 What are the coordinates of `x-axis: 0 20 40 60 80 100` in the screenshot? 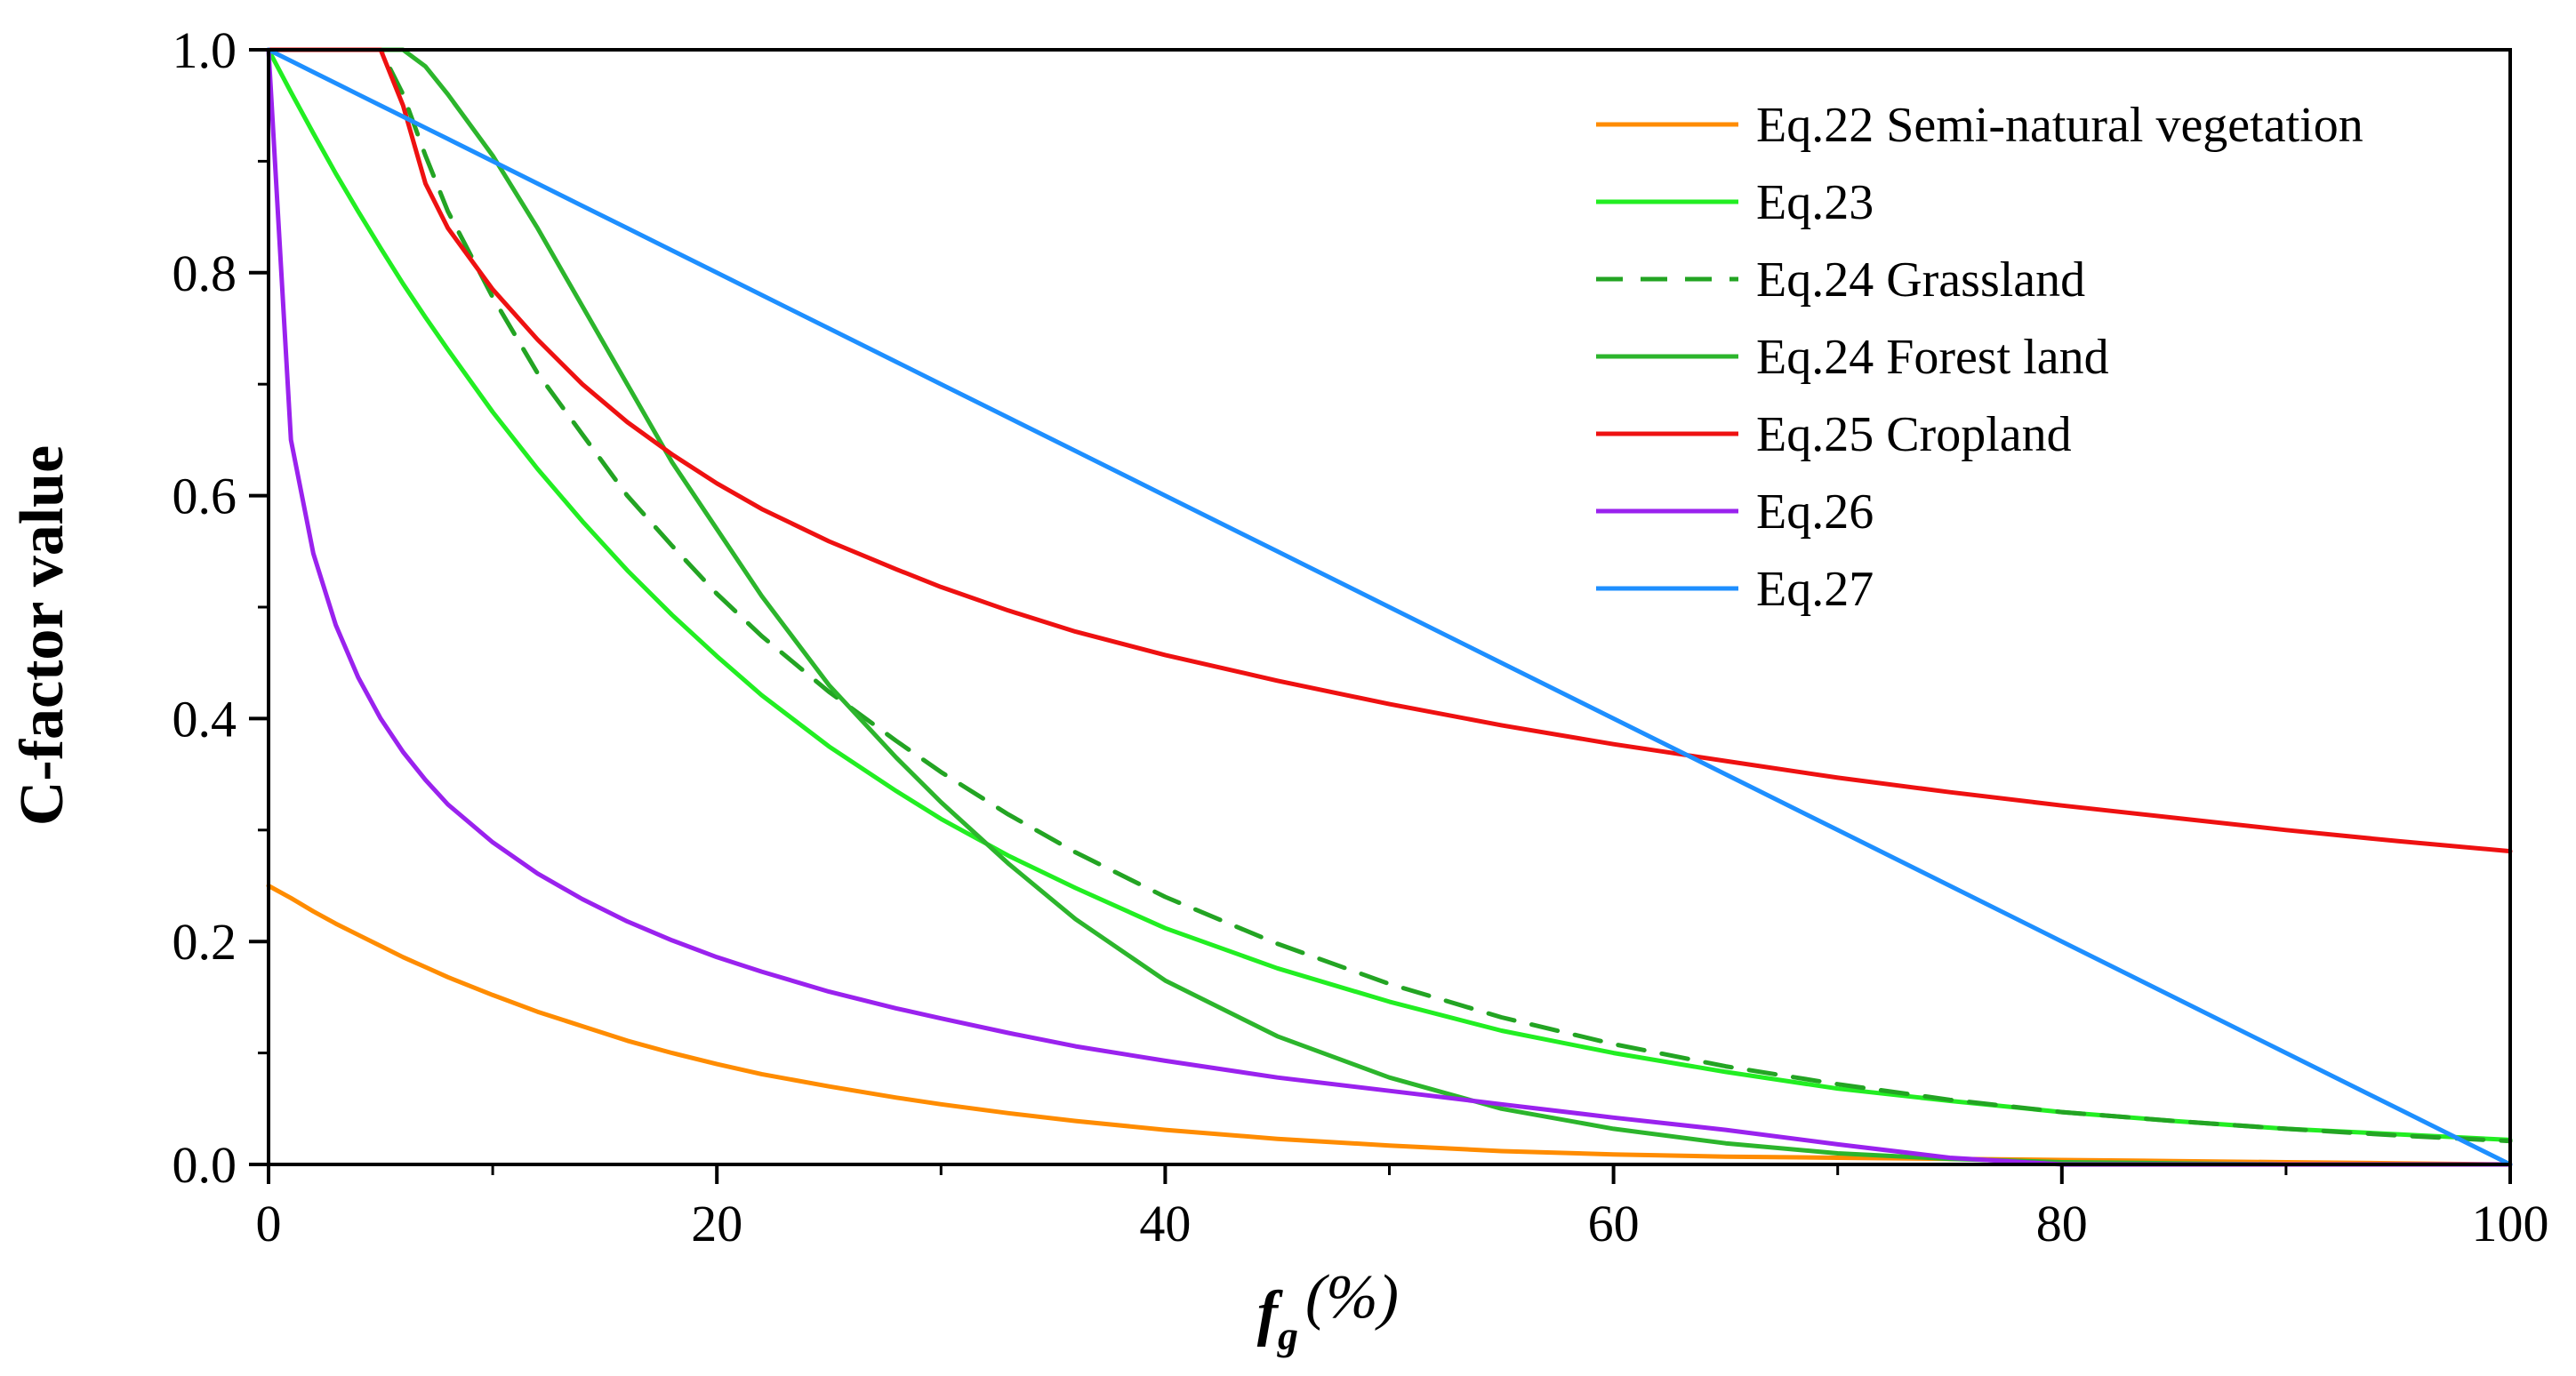 It's located at (1402, 1208).